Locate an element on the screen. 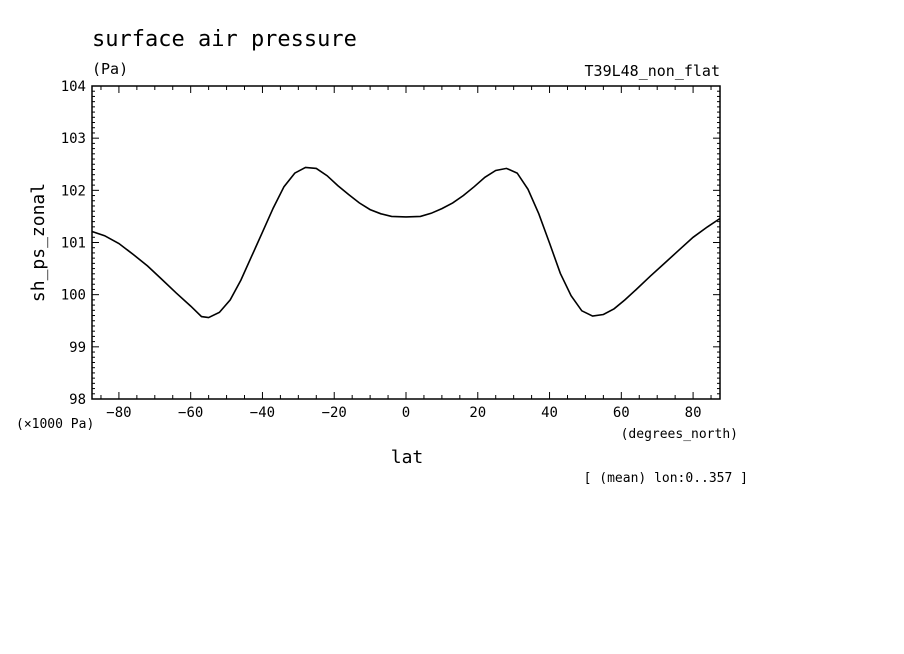  y-tick-label: 102 is located at coordinates (73, 191).